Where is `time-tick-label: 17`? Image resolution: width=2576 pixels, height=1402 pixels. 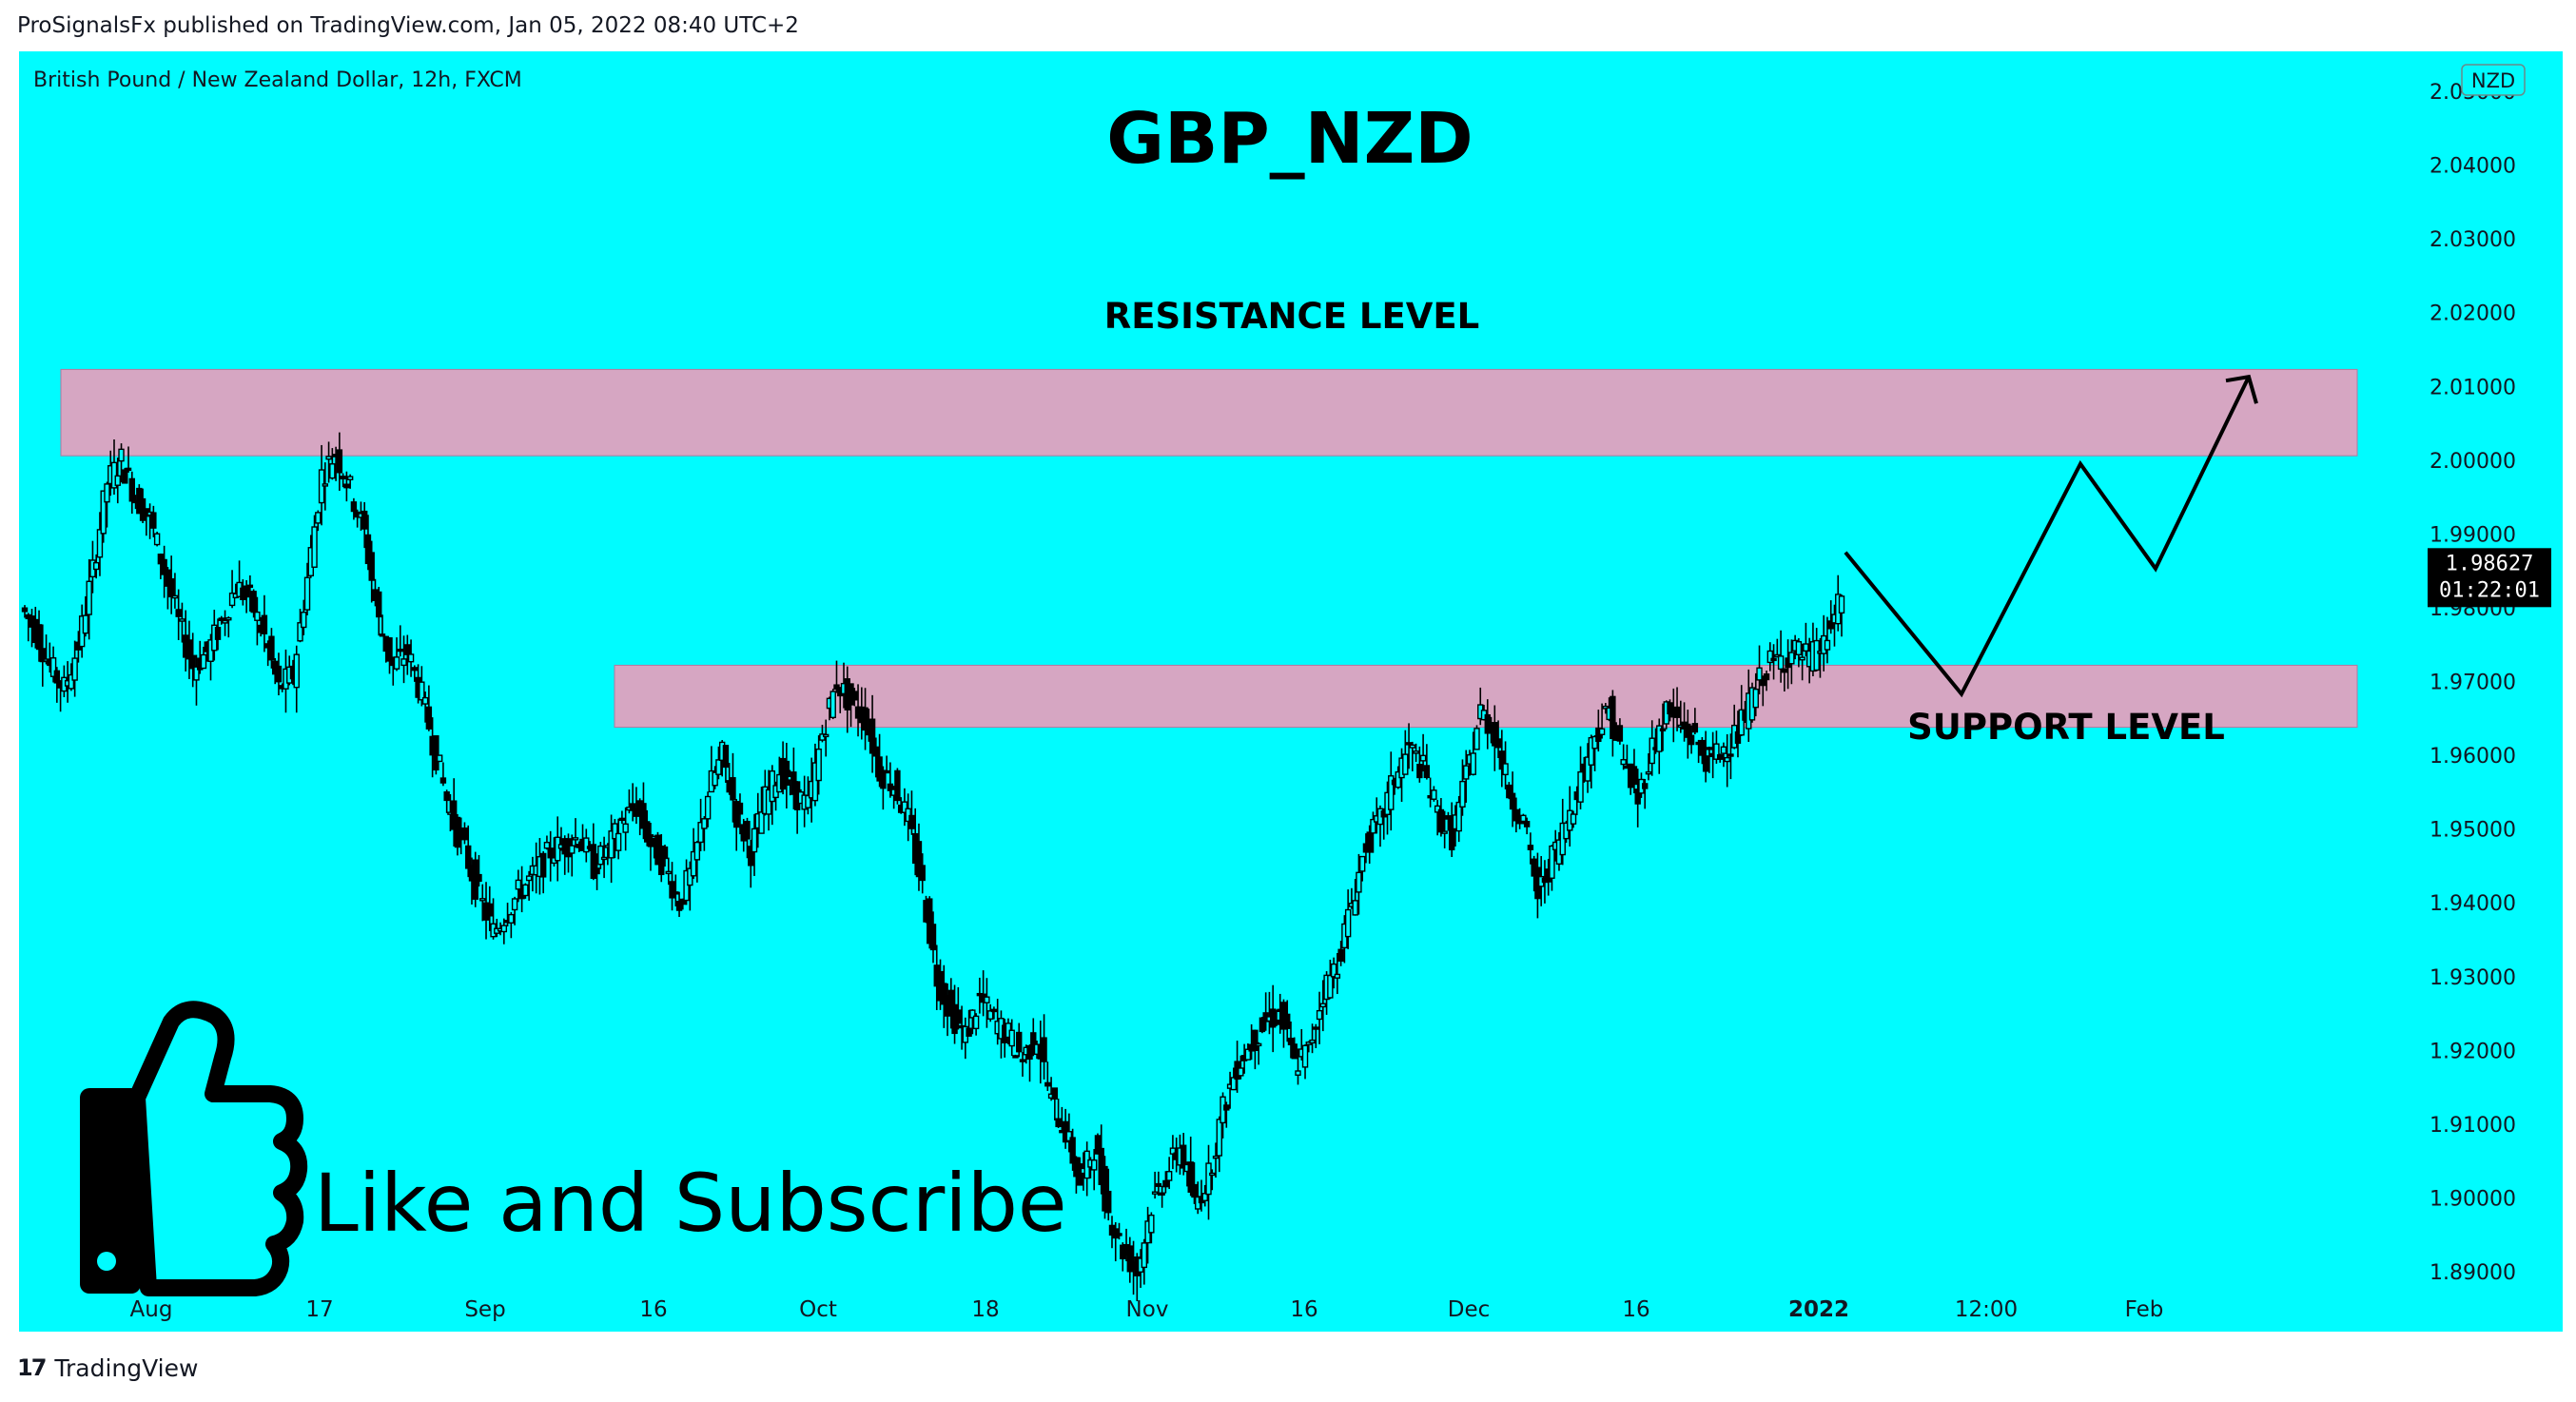
time-tick-label: 17 is located at coordinates (319, 1309).